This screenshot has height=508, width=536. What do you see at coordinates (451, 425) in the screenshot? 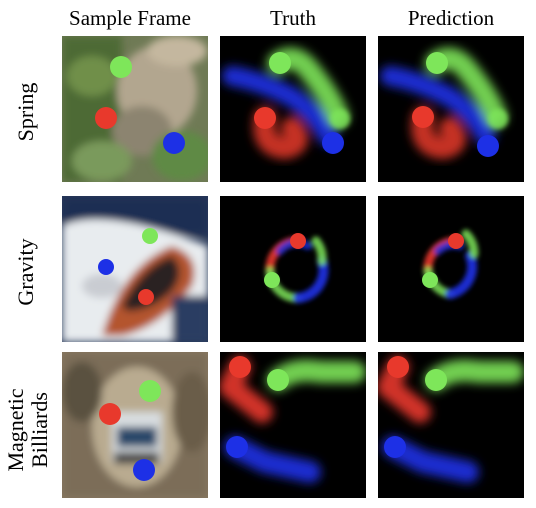
I see `prediction-magnetic-billiards` at bounding box center [451, 425].